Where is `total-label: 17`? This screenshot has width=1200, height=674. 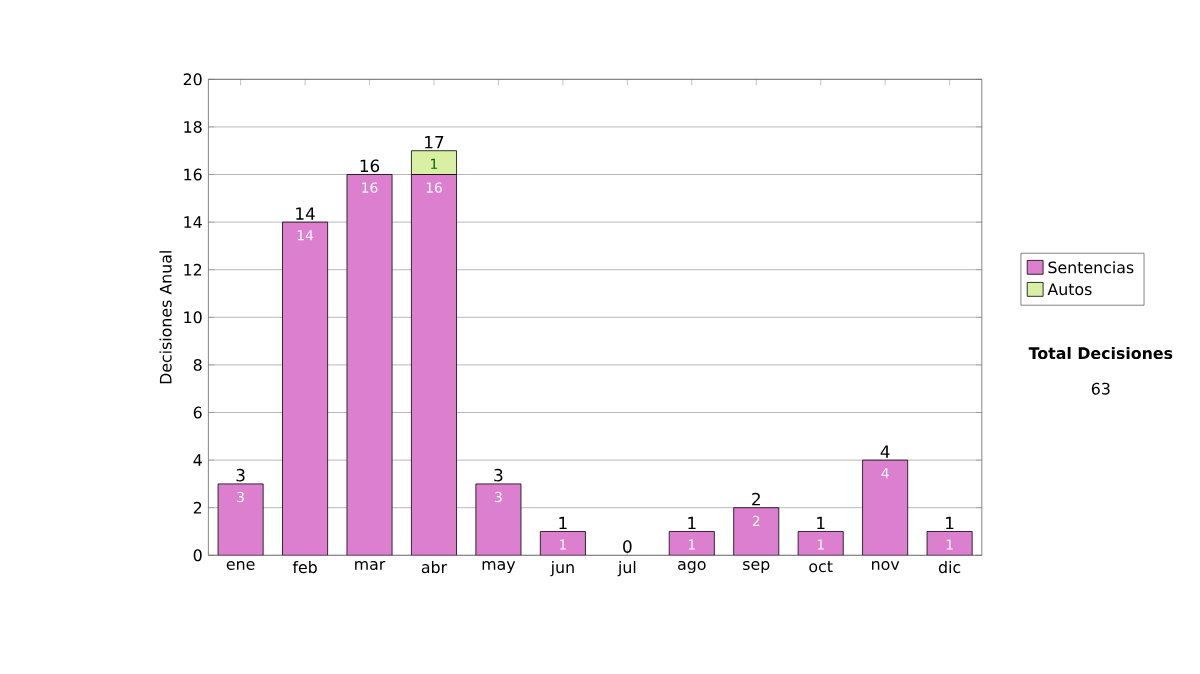
total-label: 17 is located at coordinates (434, 142).